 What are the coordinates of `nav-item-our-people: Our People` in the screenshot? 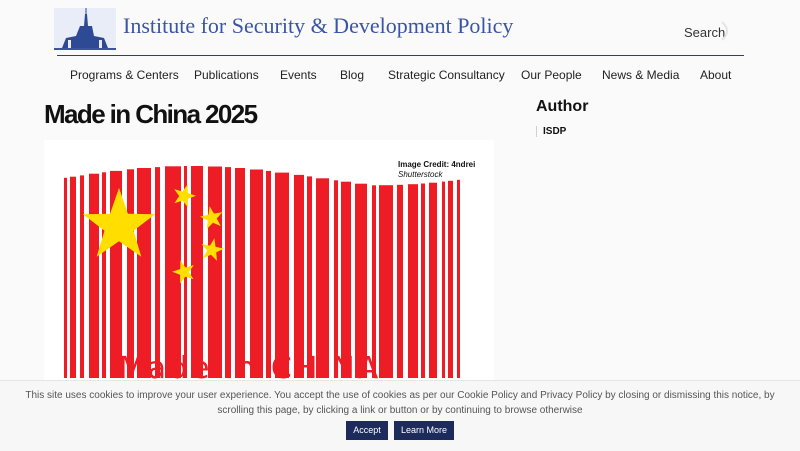 It's located at (551, 75).